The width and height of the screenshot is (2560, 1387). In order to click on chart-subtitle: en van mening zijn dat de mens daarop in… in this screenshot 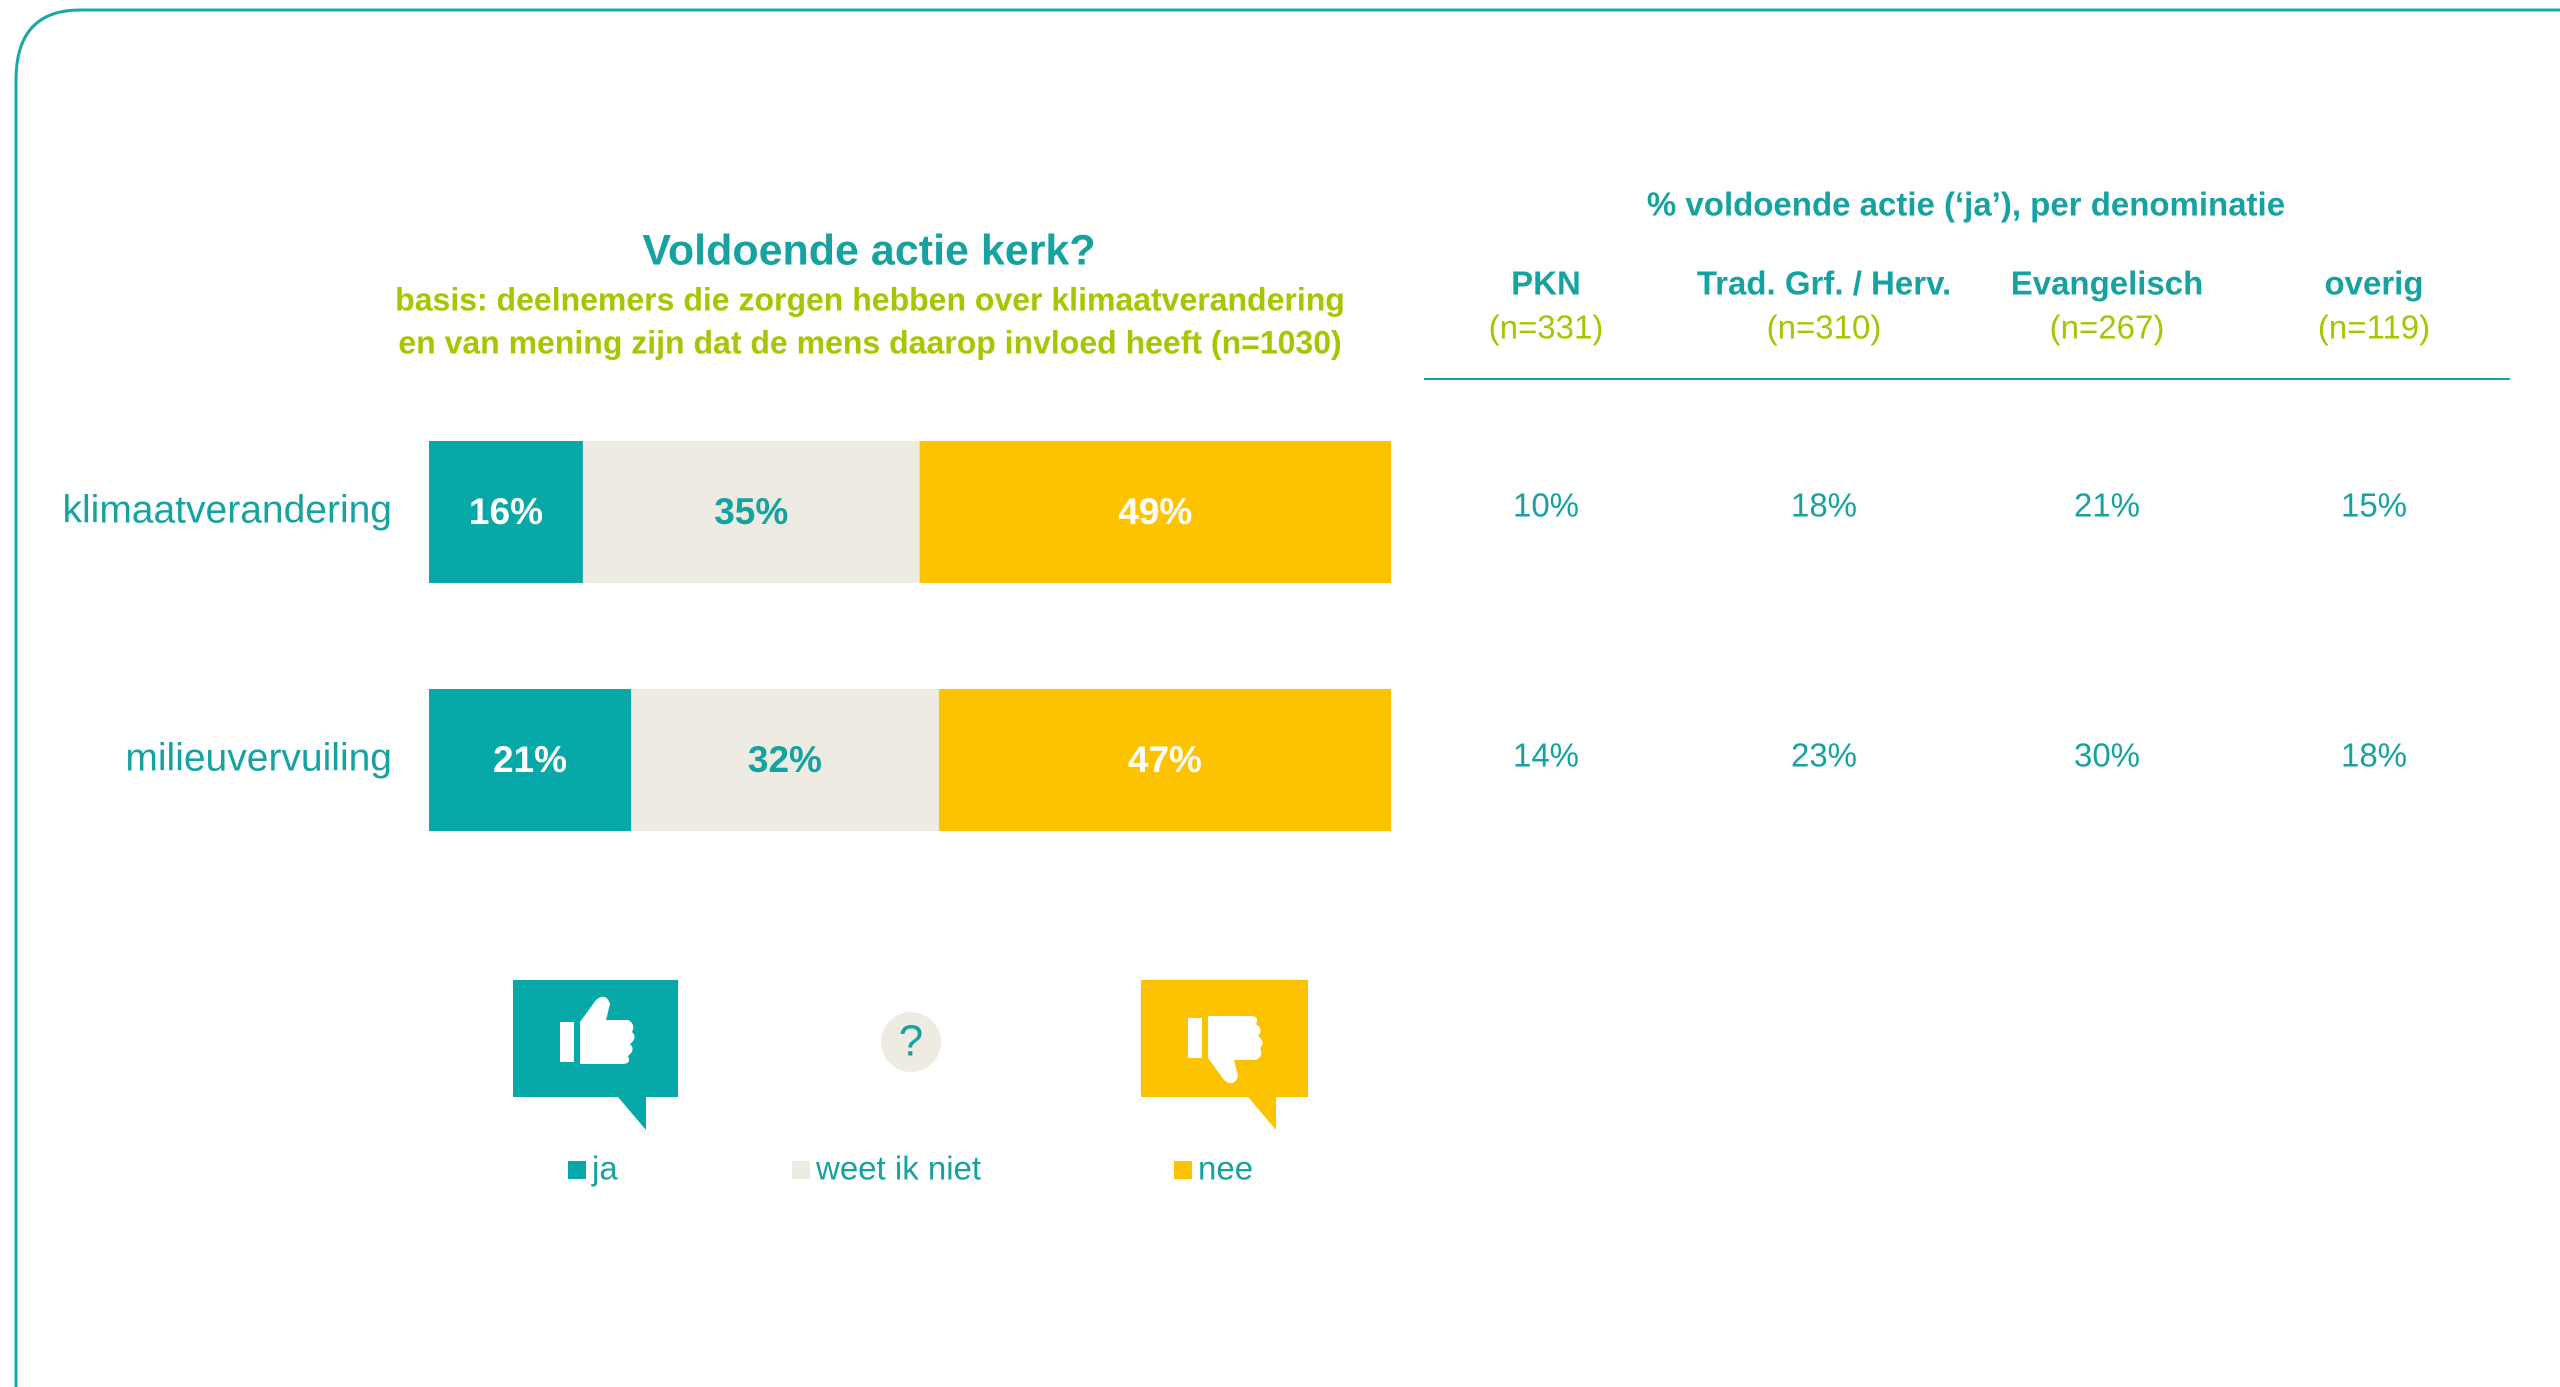, I will do `click(869, 342)`.